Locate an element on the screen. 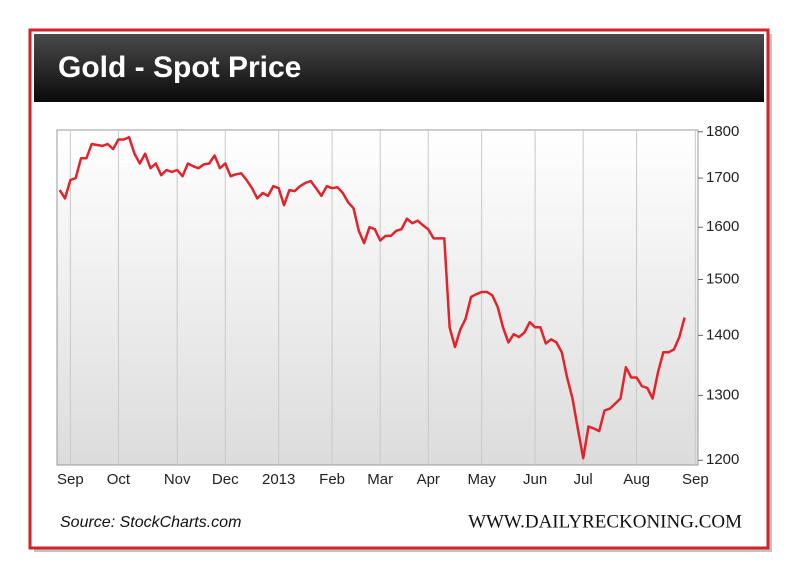 Image resolution: width=800 pixels, height=585 pixels. x-tick-label: Nov is located at coordinates (177, 479).